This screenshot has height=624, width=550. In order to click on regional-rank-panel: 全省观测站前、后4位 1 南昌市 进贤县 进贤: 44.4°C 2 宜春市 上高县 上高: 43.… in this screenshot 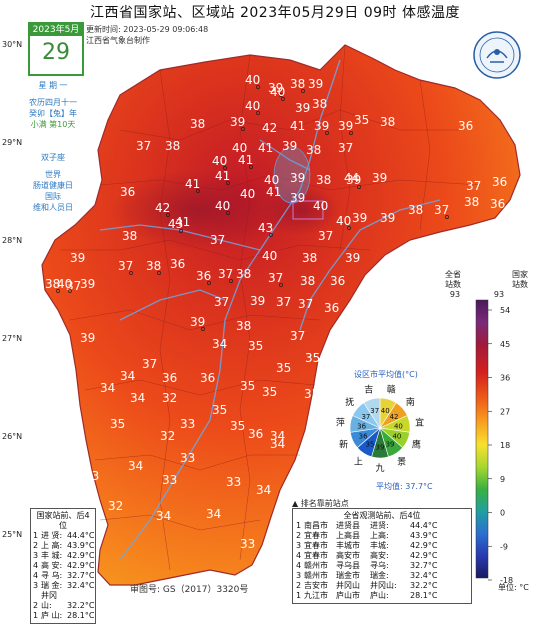, I will do `click(382, 556)`.